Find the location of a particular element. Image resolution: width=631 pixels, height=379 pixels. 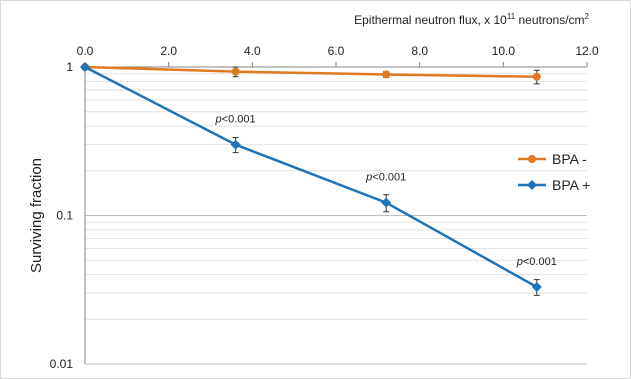

x-axis-title-unit: neutrons/cm is located at coordinates (549, 20).